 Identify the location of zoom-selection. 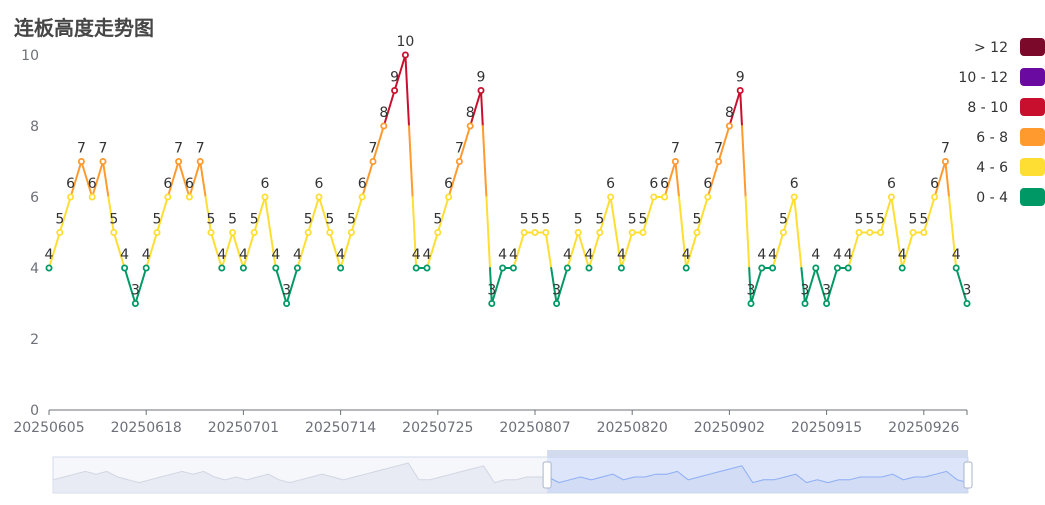
(757, 475).